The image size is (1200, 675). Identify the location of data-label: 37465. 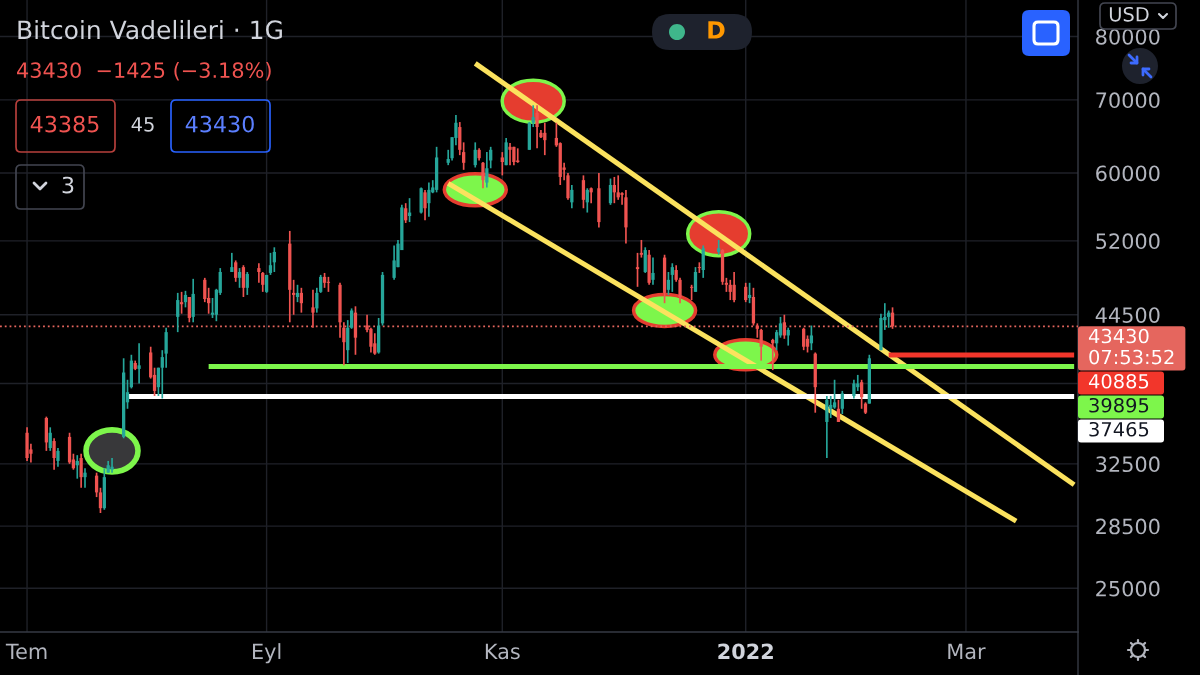
(1119, 429).